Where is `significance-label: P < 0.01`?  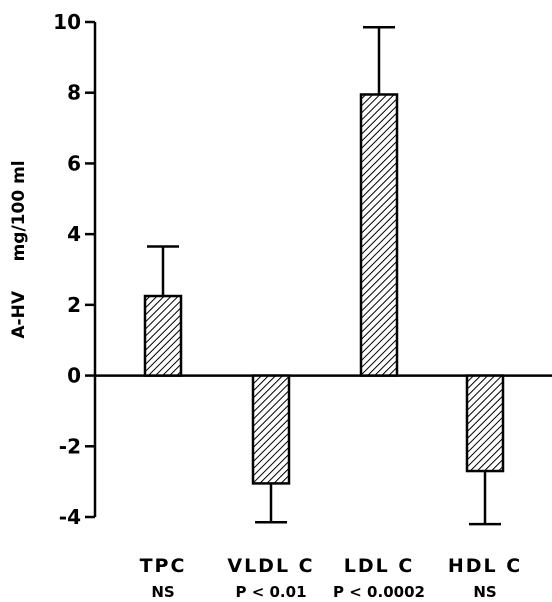
significance-label: P < 0.01 is located at coordinates (270, 592).